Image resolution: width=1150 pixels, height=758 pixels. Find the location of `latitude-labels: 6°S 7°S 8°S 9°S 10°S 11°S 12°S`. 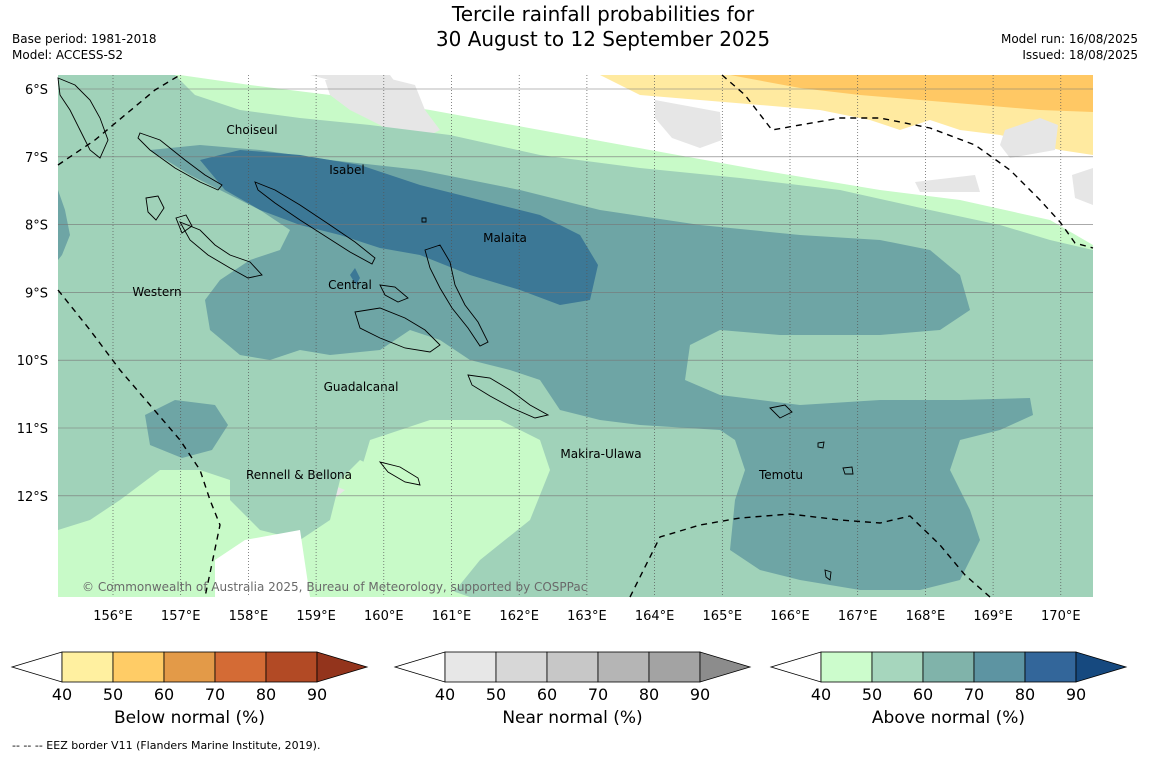

latitude-labels: 6°S 7°S 8°S 9°S 10°S 11°S 12°S is located at coordinates (32, 294).